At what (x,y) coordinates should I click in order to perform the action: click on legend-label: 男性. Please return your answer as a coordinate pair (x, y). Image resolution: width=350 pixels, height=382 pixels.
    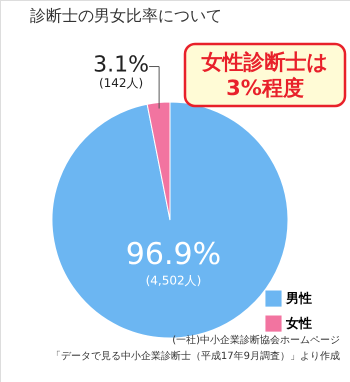
    Looking at the image, I should click on (298, 299).